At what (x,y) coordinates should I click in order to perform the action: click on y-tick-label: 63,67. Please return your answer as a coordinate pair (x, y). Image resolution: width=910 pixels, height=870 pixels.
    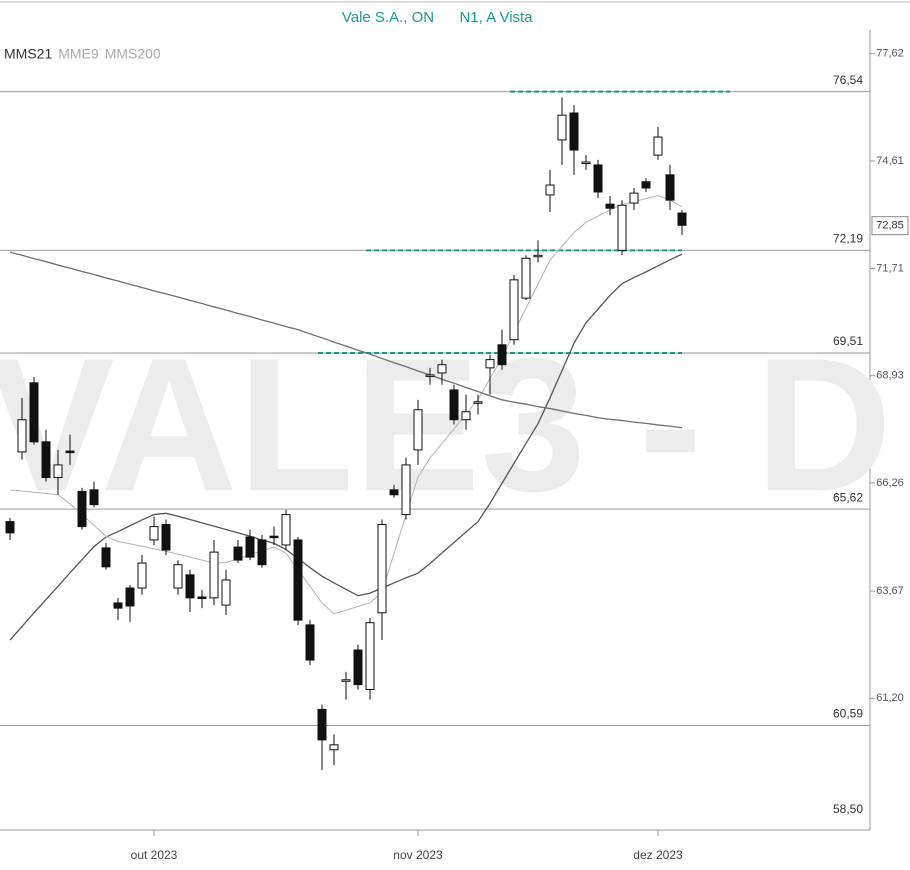
    Looking at the image, I should click on (890, 591).